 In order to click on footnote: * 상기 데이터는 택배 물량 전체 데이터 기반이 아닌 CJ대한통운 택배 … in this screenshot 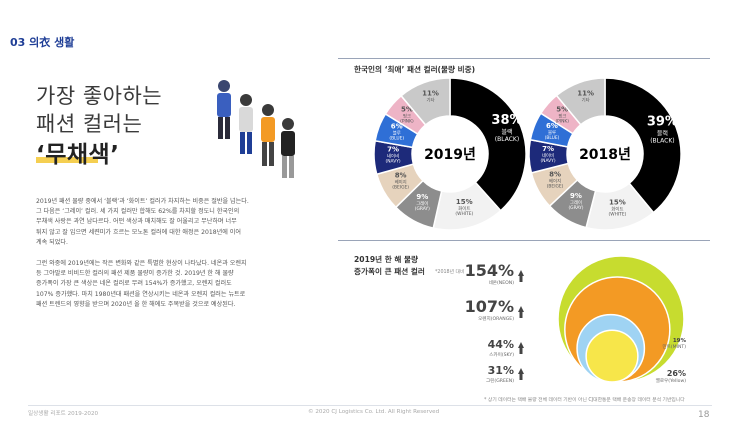, I will do `click(584, 400)`.